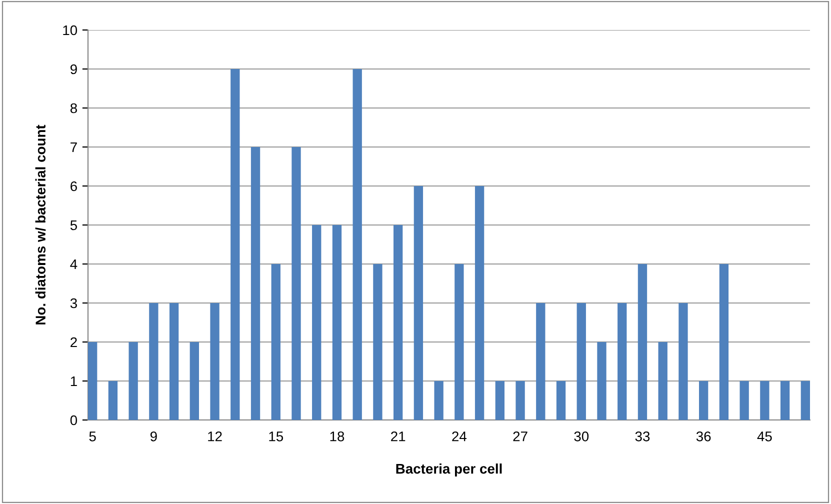  Describe the element at coordinates (764, 437) in the screenshot. I see `x-tick-label: 45` at that location.